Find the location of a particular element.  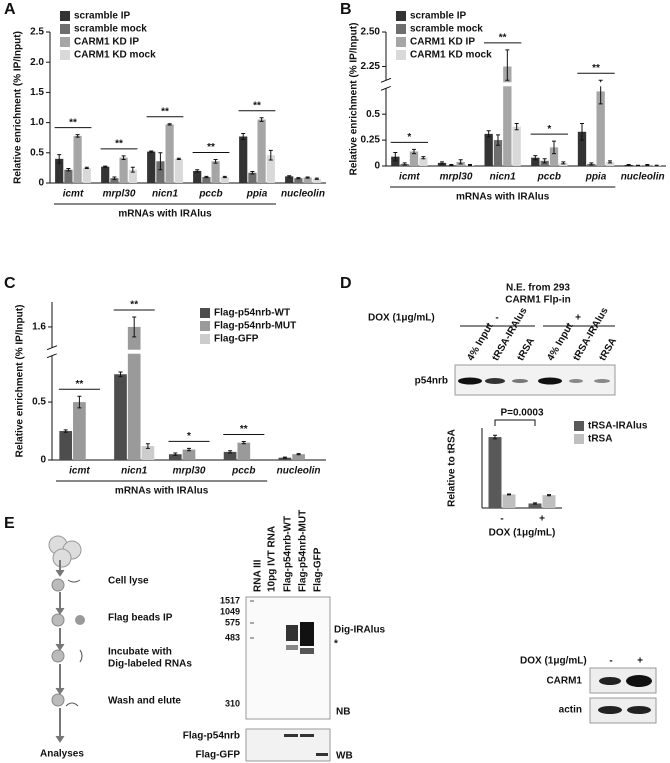

x-tick-label: icmt is located at coordinates (409, 177).